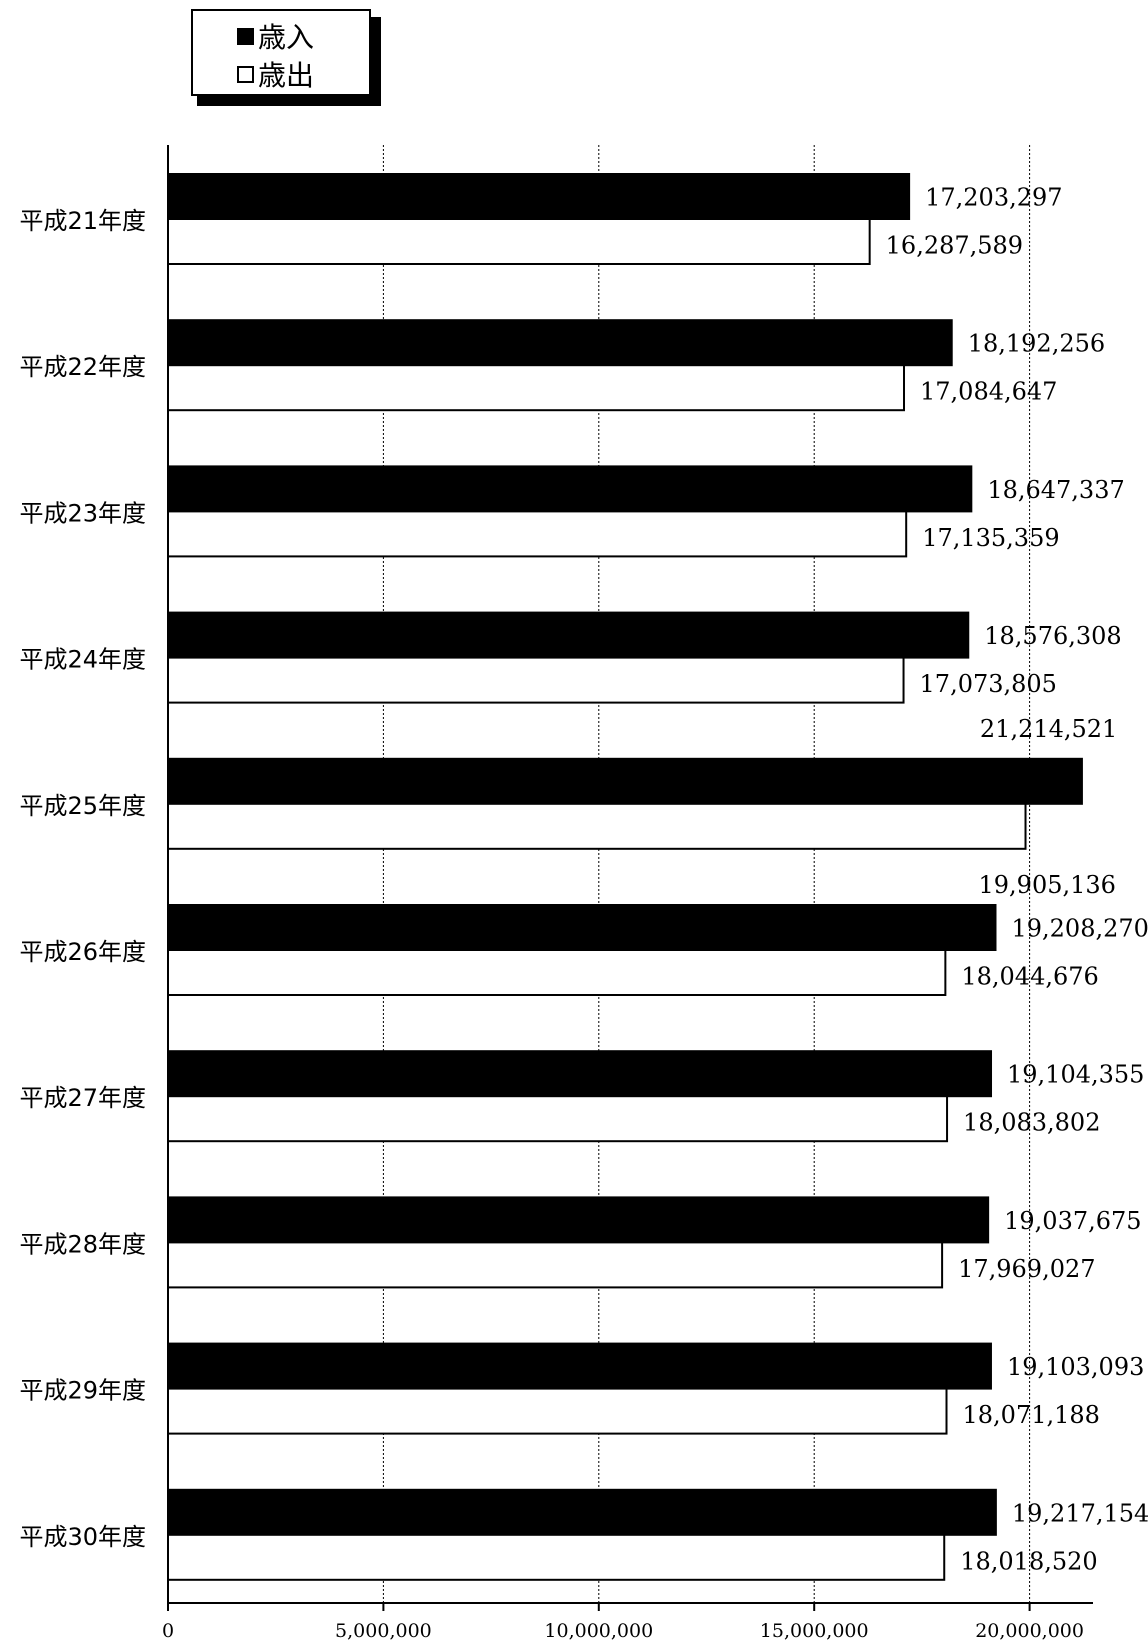 Image resolution: width=1148 pixels, height=1643 pixels. Describe the element at coordinates (82, 660) in the screenshot. I see `category-label-3: 平成24年度` at that location.